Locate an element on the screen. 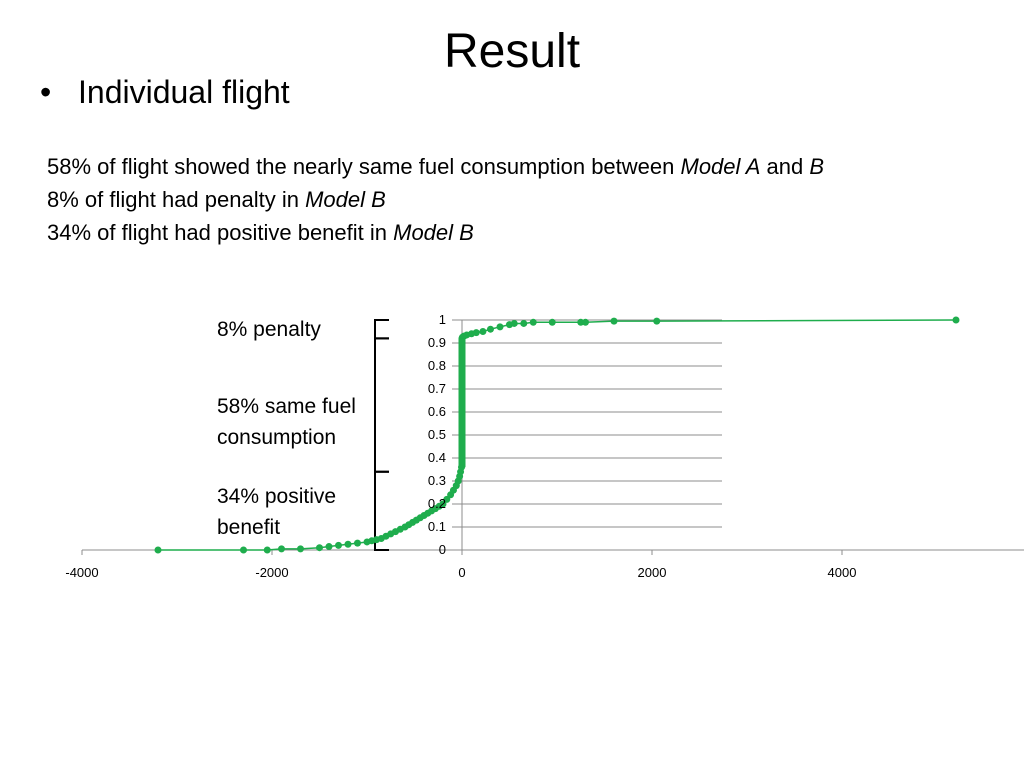  bullet-text: Individual flight is located at coordinates (184, 92).